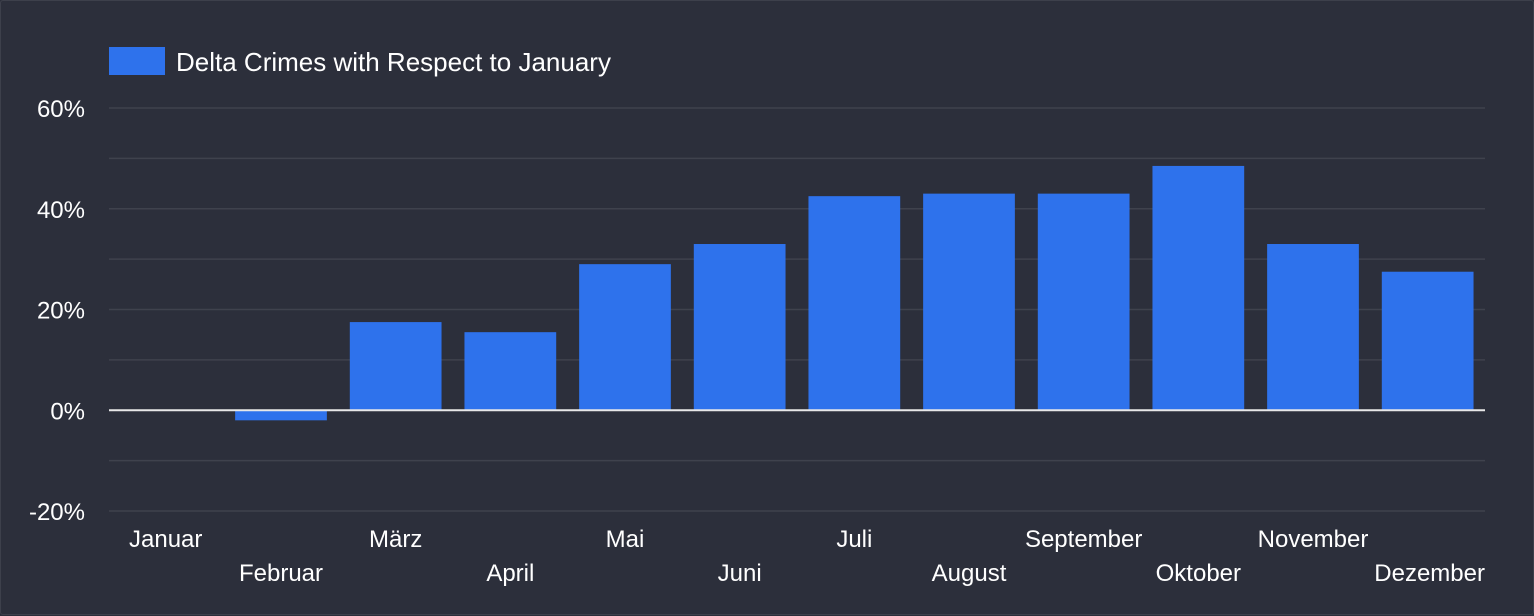 This screenshot has width=1534, height=616. What do you see at coordinates (396, 366) in the screenshot?
I see `bar-märz` at bounding box center [396, 366].